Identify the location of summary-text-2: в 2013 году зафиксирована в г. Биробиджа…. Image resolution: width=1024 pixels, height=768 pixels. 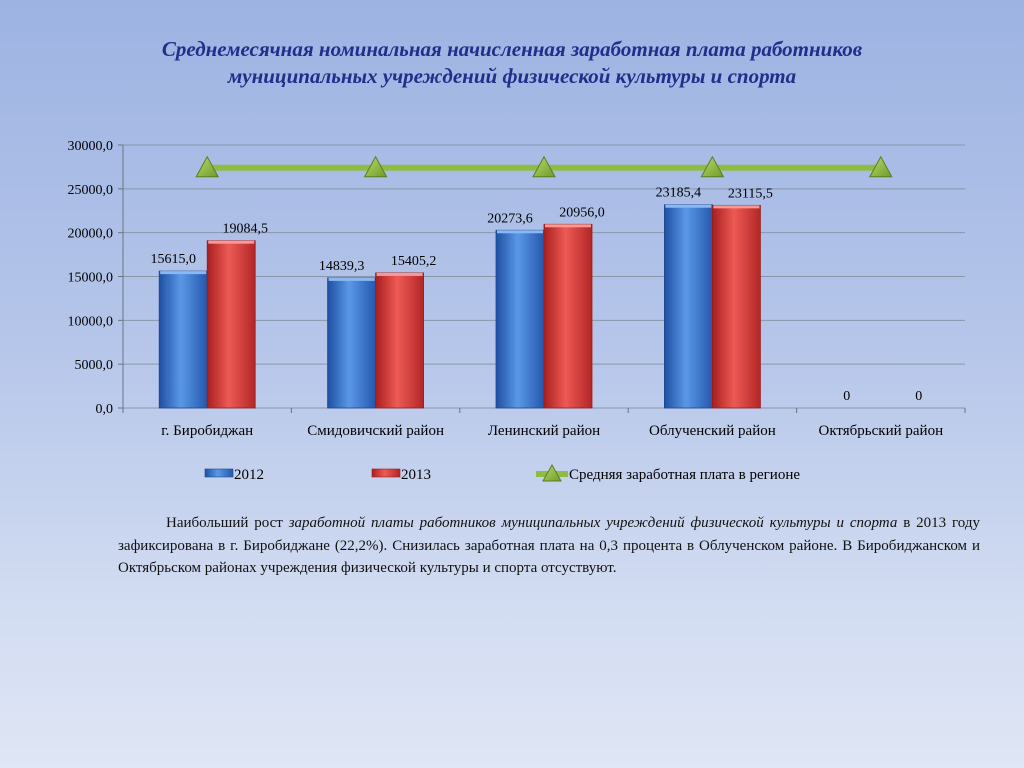
(549, 545).